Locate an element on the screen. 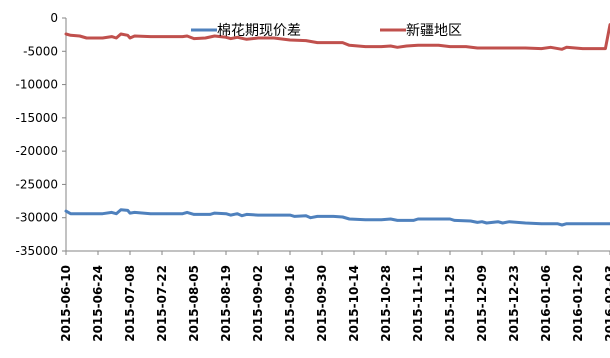  x-tick-label: 2015-06-10 is located at coordinates (66, 303).